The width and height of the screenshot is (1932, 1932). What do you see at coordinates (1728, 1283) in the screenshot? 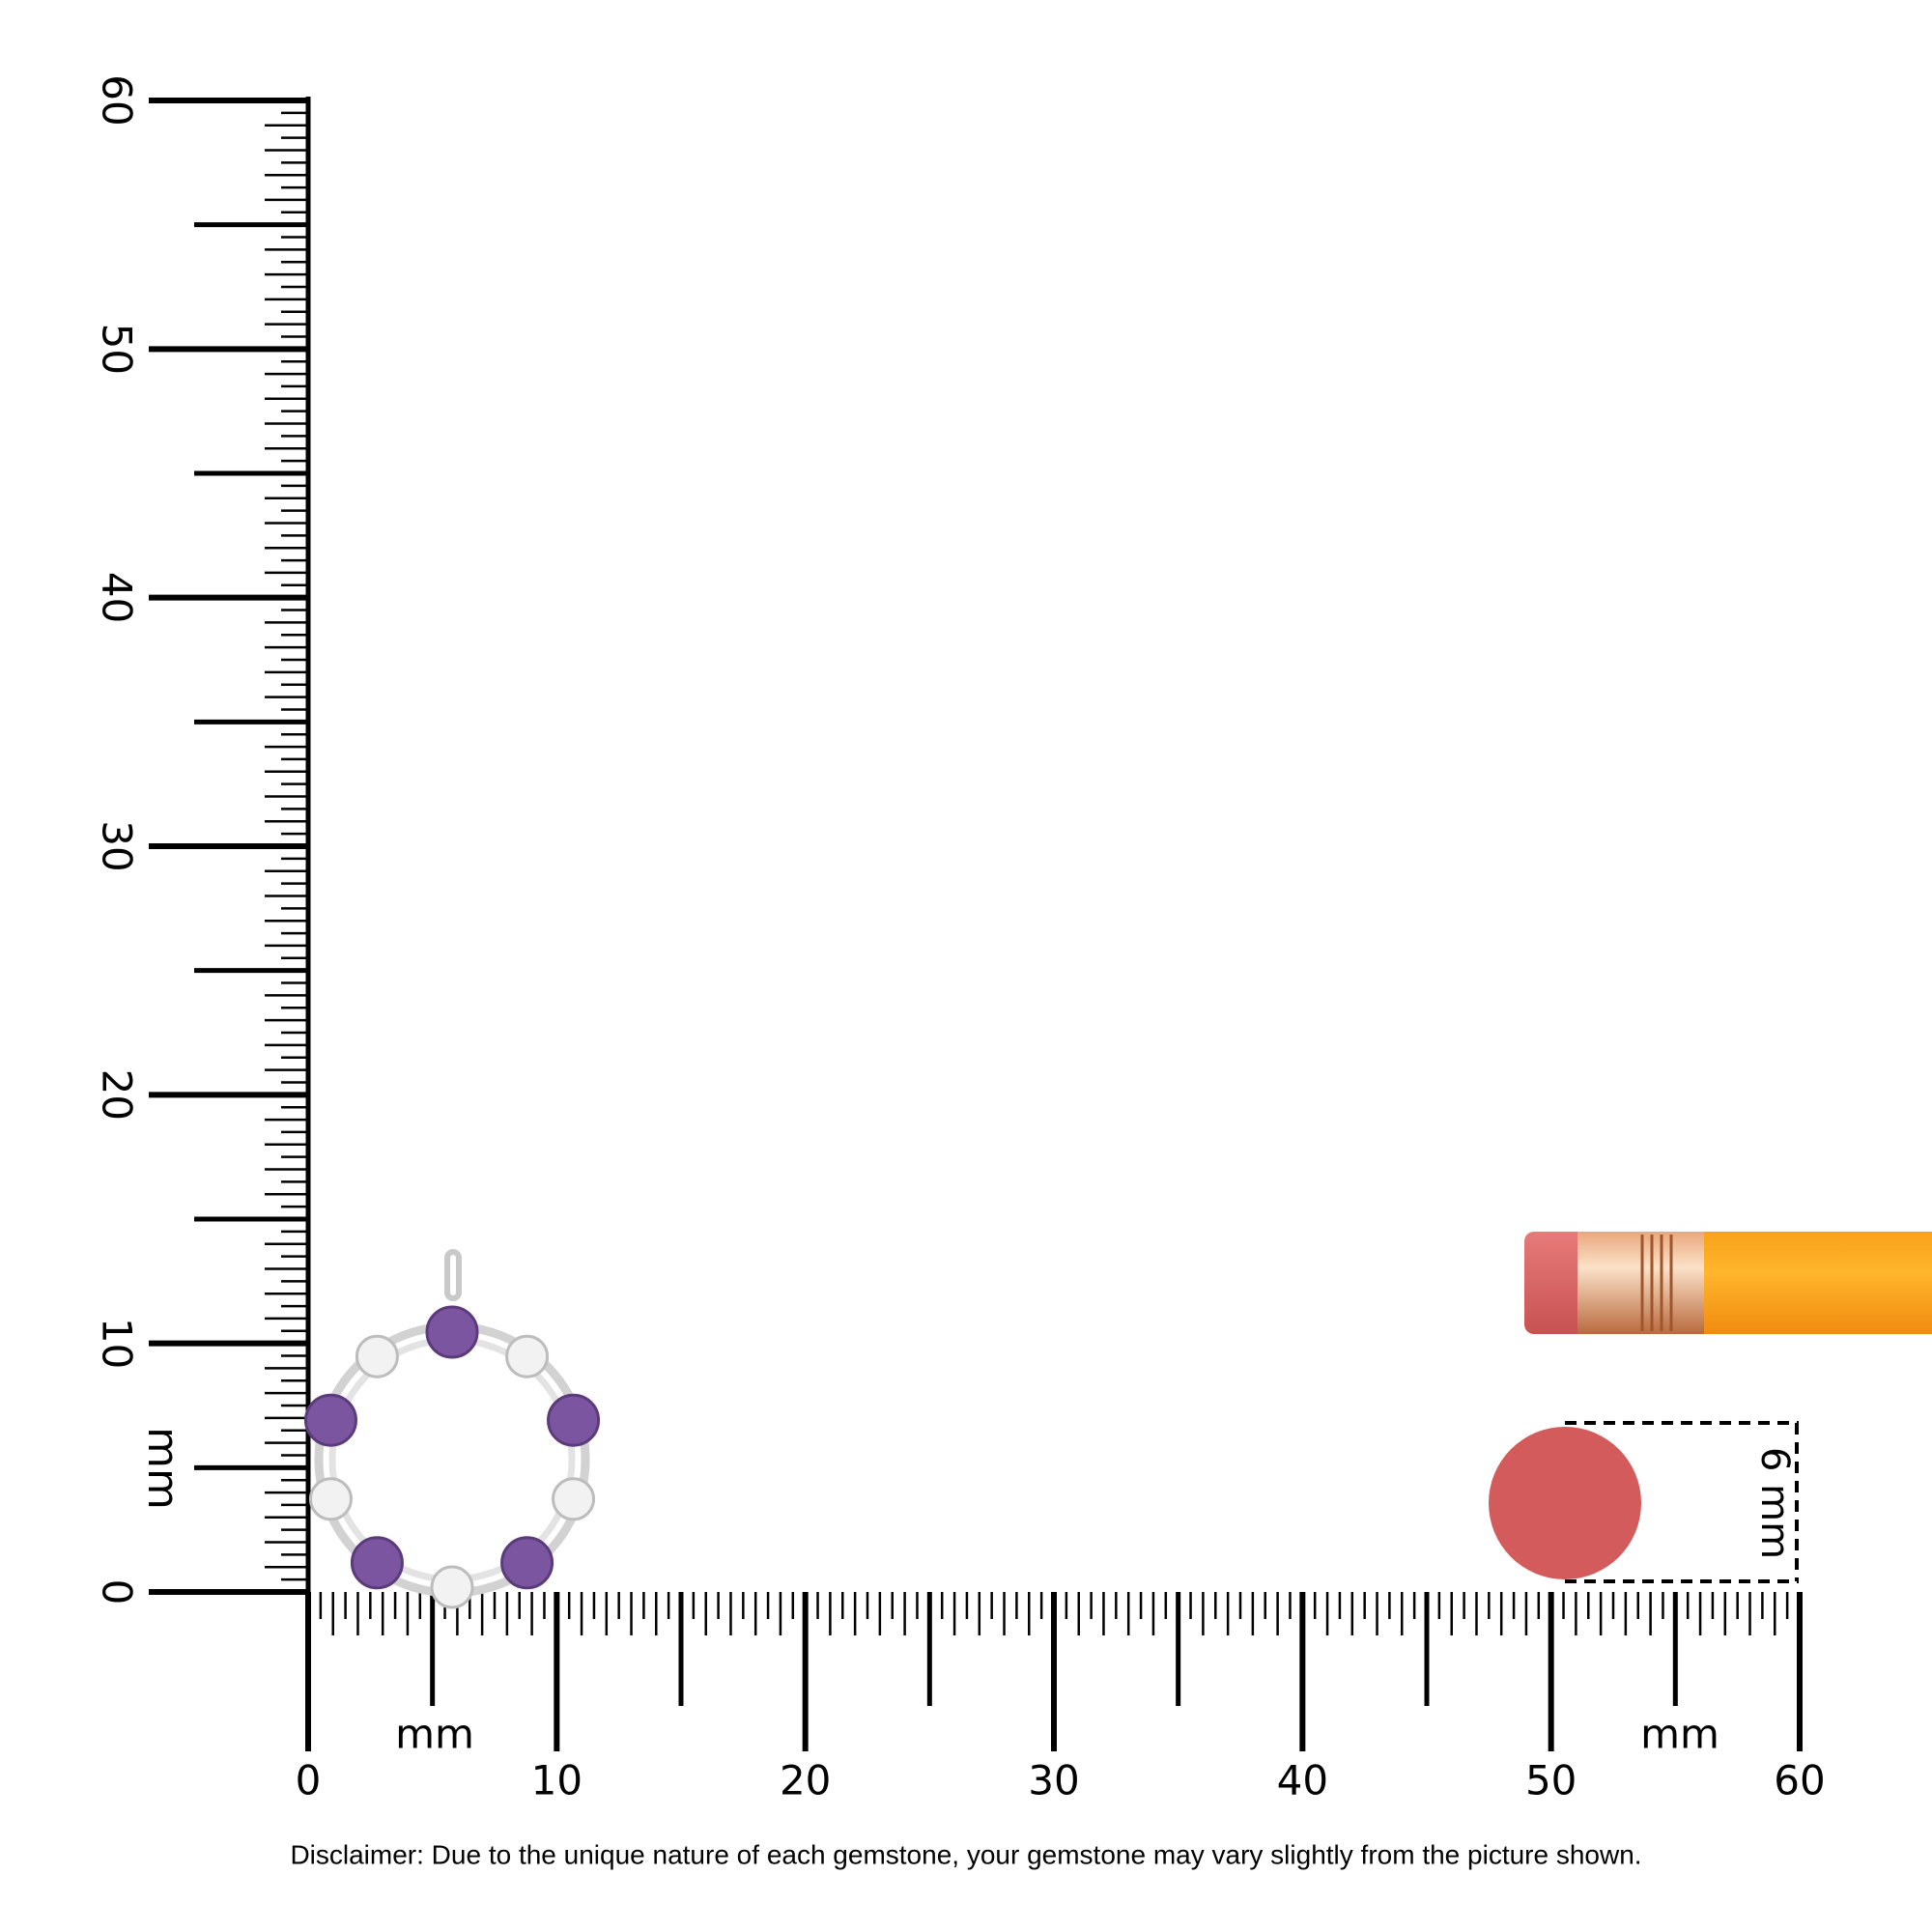
I see `pencil` at bounding box center [1728, 1283].